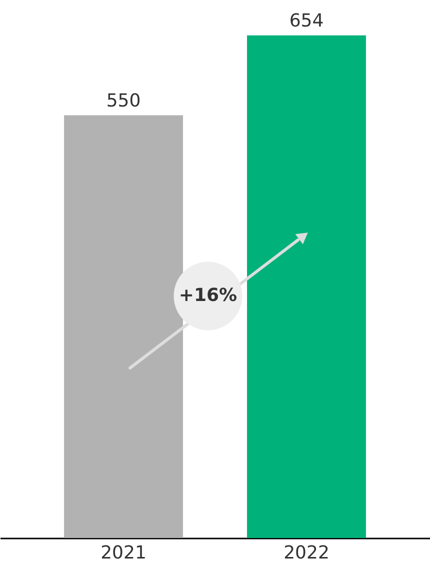 This screenshot has height=562, width=430. Describe the element at coordinates (306, 21) in the screenshot. I see `data-label: 654` at that location.